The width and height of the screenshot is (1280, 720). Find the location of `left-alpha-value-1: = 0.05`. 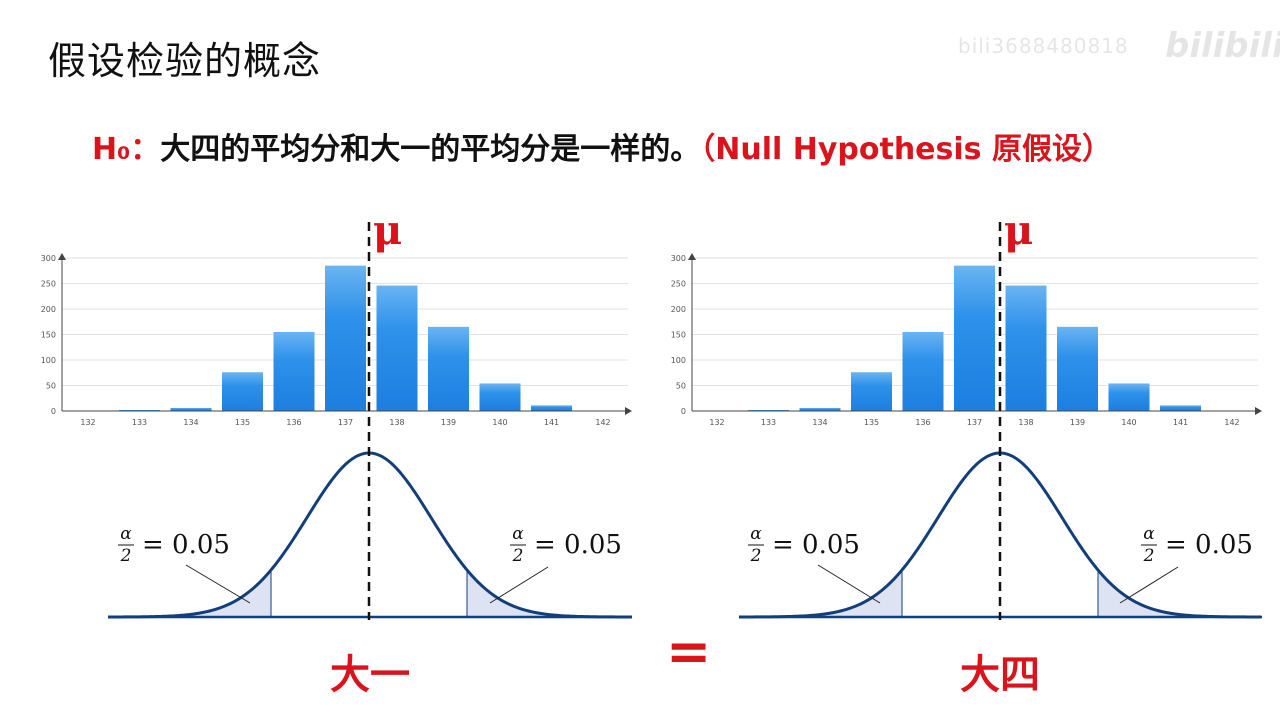

left-alpha-value-1: = 0.05 is located at coordinates (816, 545).